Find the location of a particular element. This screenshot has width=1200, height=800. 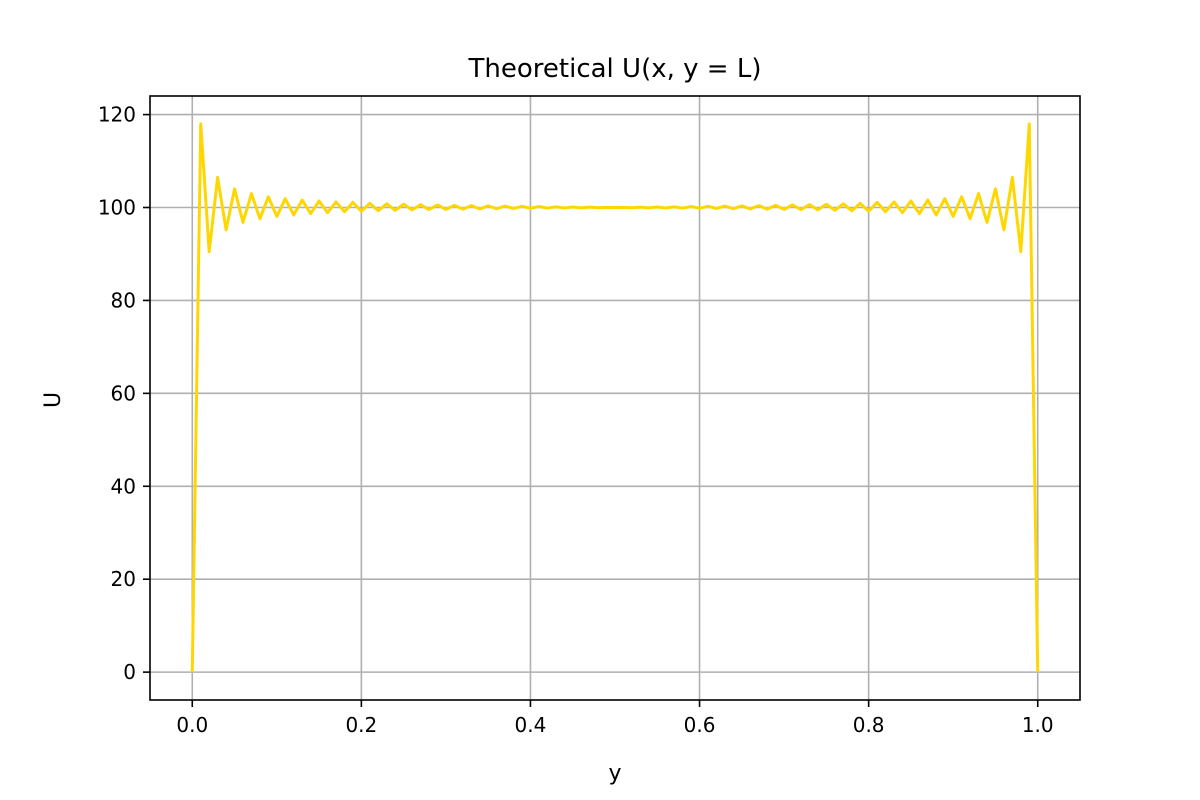

x-tick-label: 1.0 is located at coordinates (1038, 725).